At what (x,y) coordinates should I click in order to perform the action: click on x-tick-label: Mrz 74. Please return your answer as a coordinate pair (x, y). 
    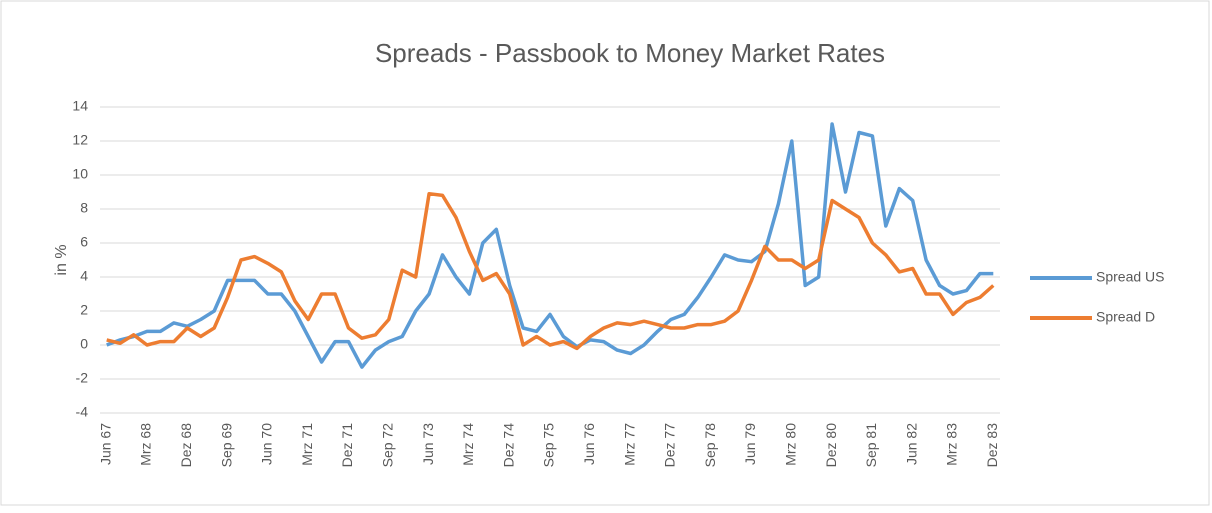
    Looking at the image, I should click on (468, 444).